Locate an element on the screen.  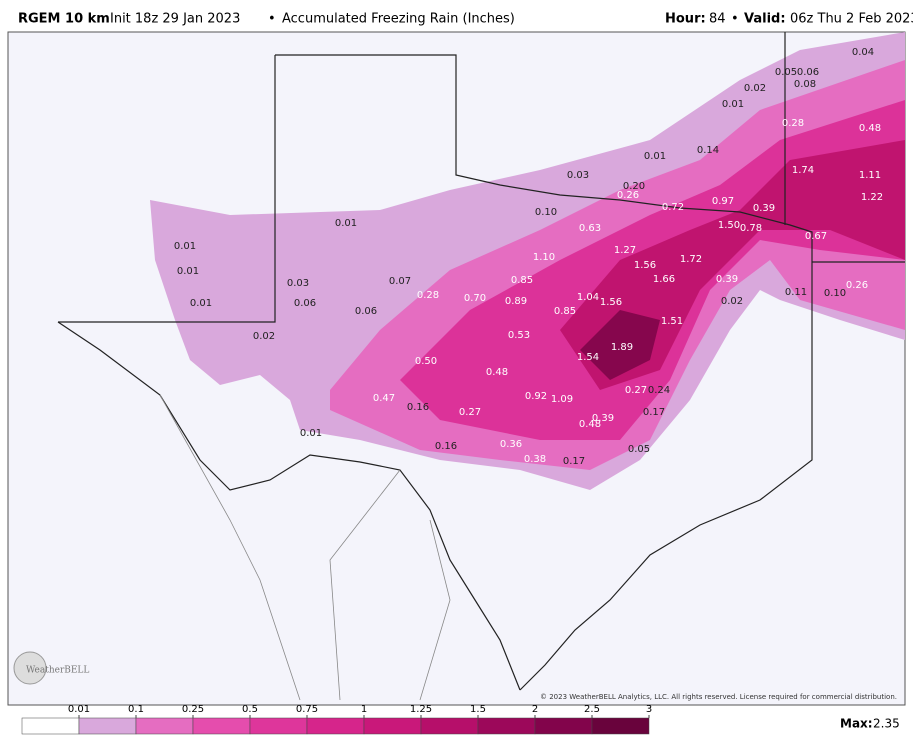
value-label: 1.51 is located at coordinates (672, 321).